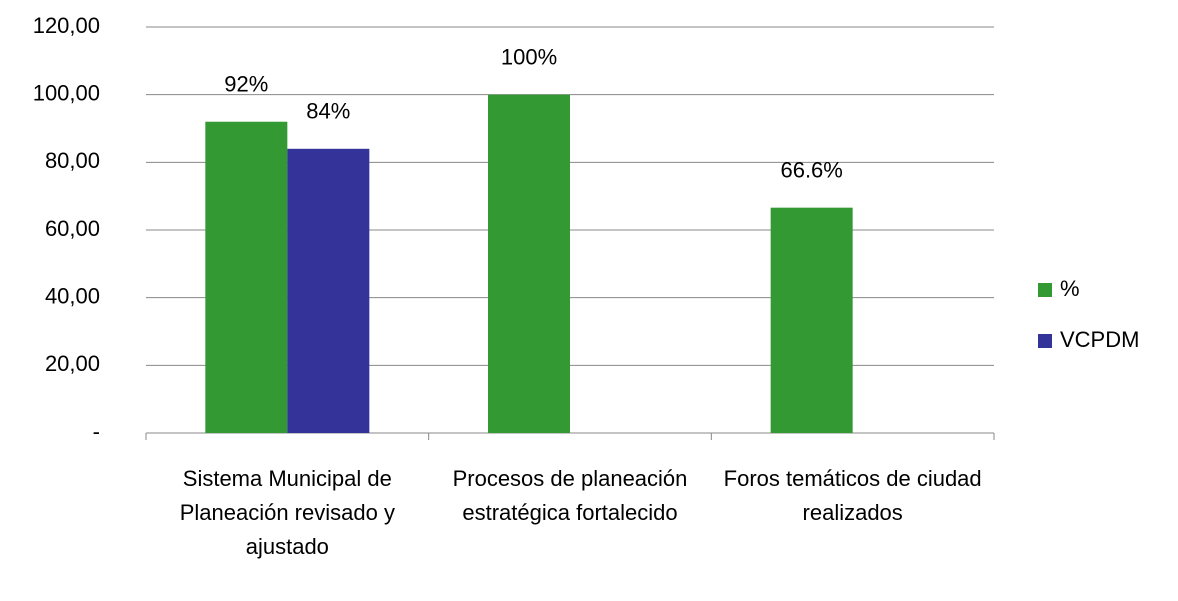 This screenshot has width=1178, height=601. What do you see at coordinates (72, 160) in the screenshot?
I see `y-tick-label: 80,00` at bounding box center [72, 160].